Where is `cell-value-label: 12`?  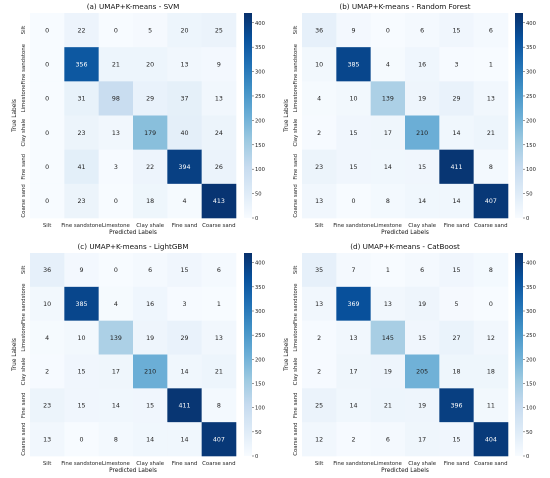 cell-value-label: 12 is located at coordinates (491, 338).